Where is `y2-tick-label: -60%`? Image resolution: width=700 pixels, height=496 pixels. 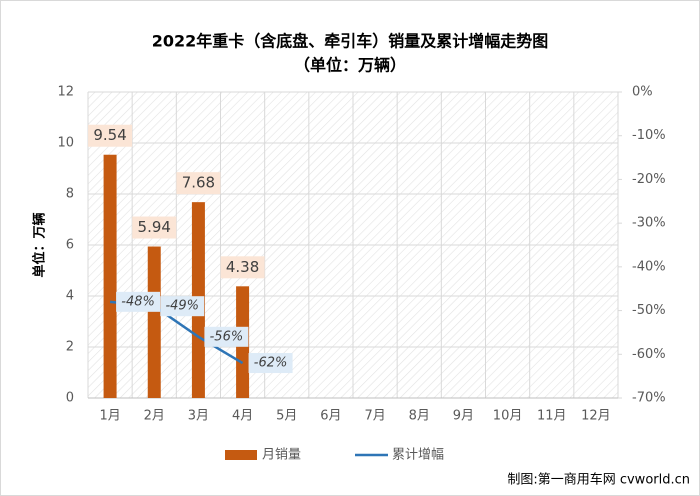
y2-tick-label: -60% is located at coordinates (649, 354).